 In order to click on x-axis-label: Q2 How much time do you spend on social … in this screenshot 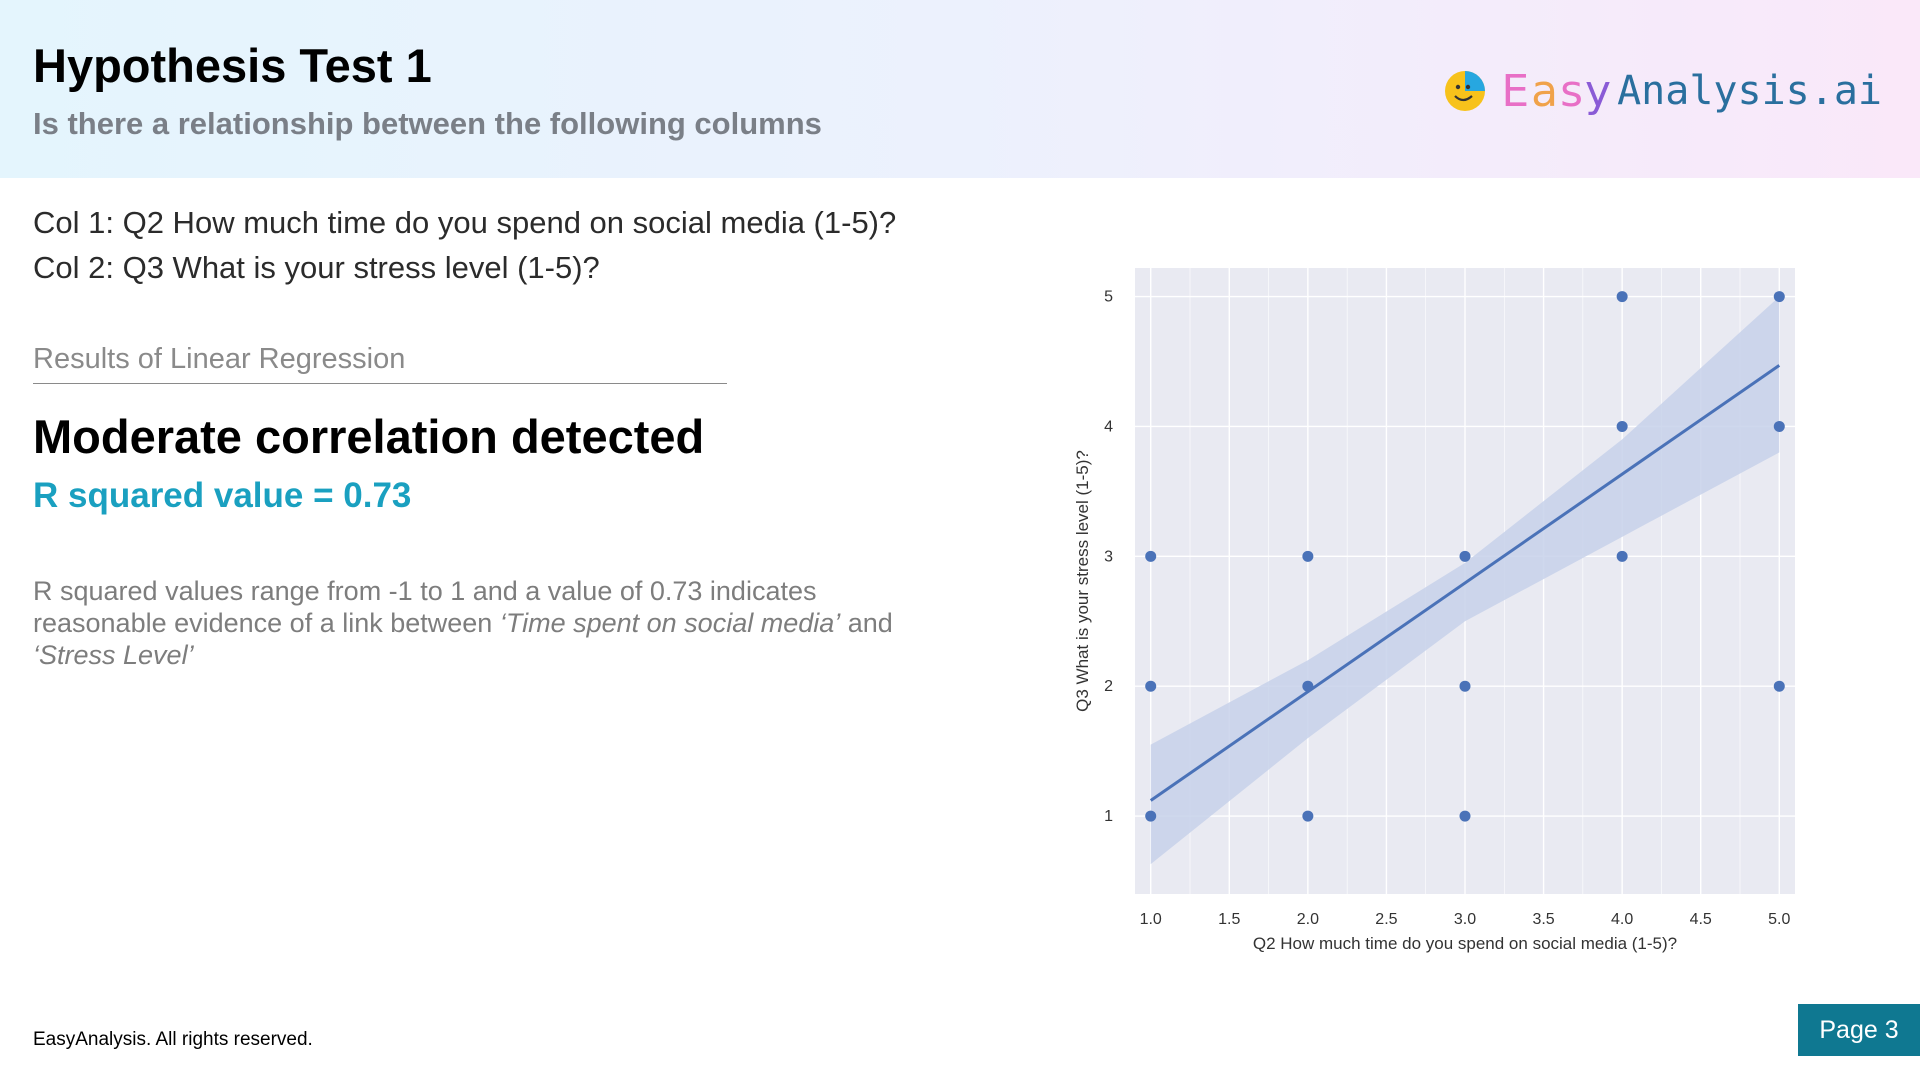, I will do `click(1465, 943)`.